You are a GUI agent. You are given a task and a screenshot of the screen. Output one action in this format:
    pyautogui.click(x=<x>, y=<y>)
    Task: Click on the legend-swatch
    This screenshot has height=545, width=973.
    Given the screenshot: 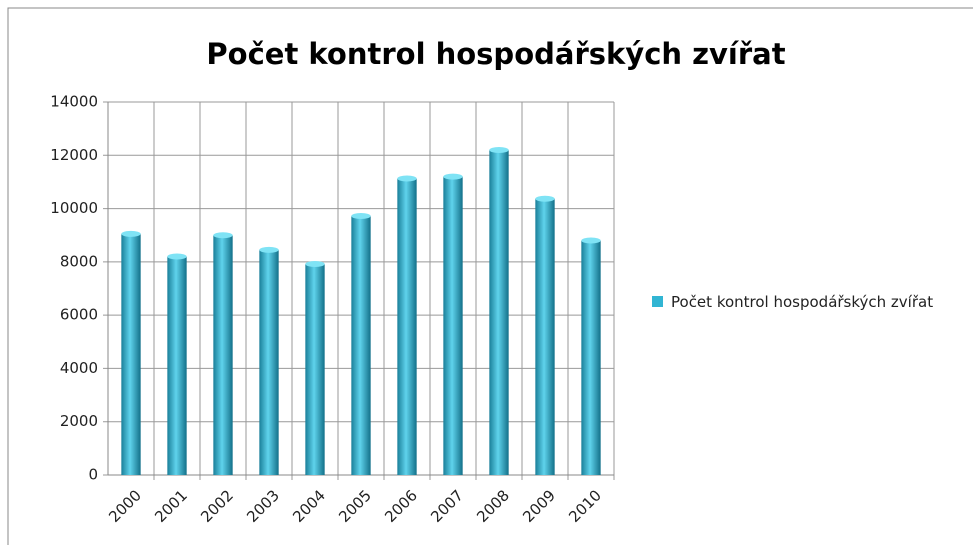 What is the action you would take?
    pyautogui.click(x=657, y=301)
    